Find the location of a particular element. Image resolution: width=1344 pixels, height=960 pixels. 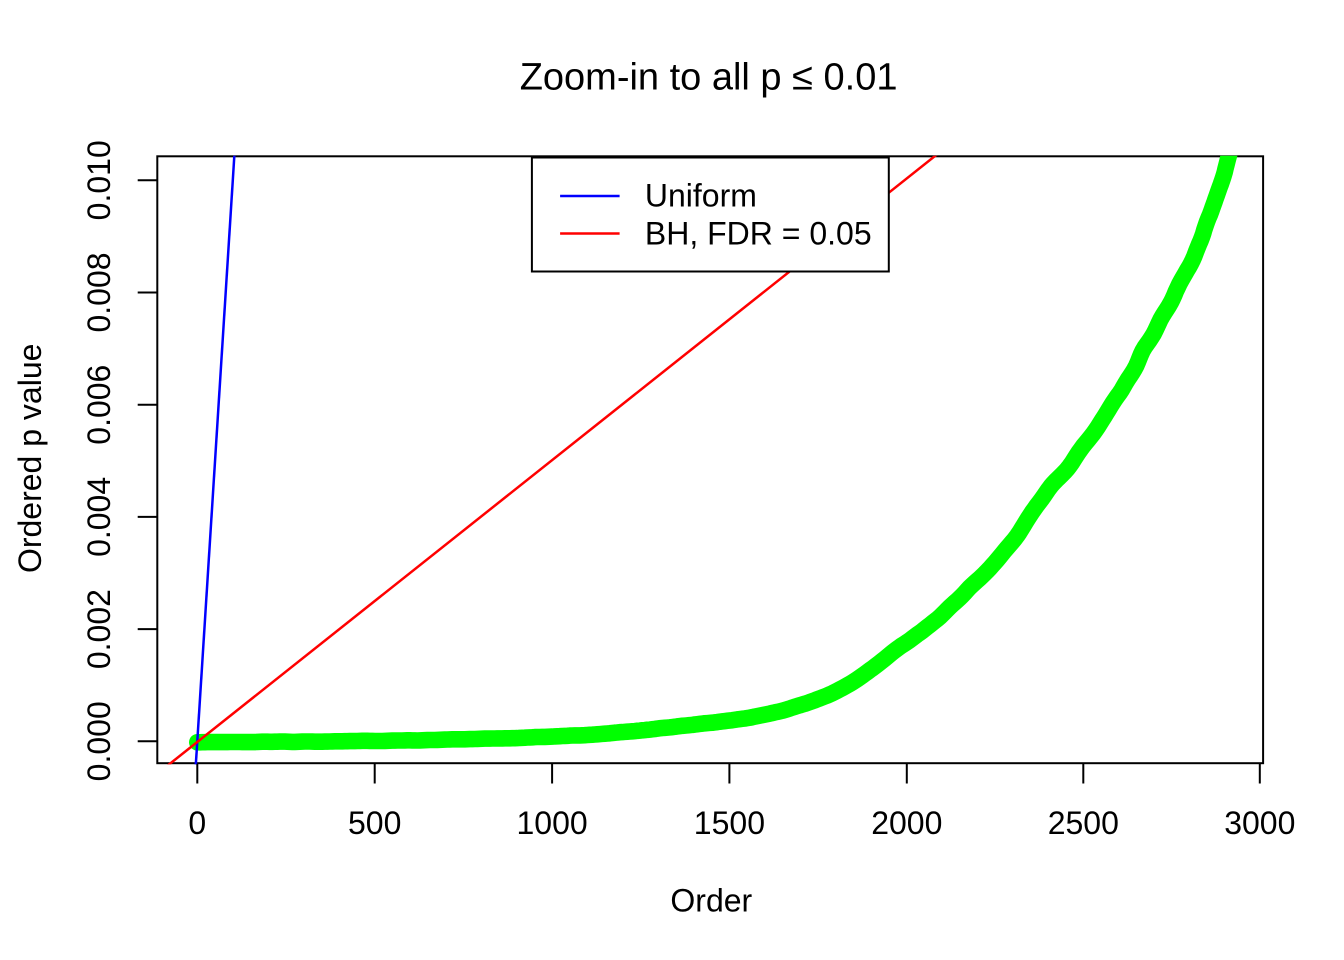

svg-text: 0.006 is located at coordinates (99, 405).